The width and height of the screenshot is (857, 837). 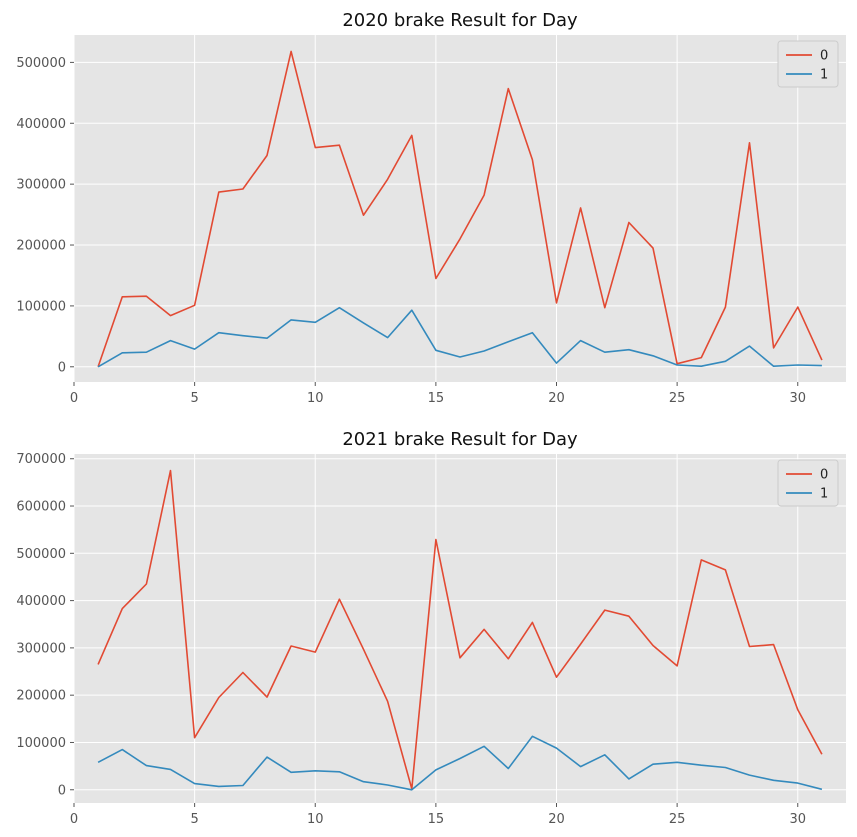 What do you see at coordinates (41, 507) in the screenshot?
I see `y-tick-label: 600000` at bounding box center [41, 507].